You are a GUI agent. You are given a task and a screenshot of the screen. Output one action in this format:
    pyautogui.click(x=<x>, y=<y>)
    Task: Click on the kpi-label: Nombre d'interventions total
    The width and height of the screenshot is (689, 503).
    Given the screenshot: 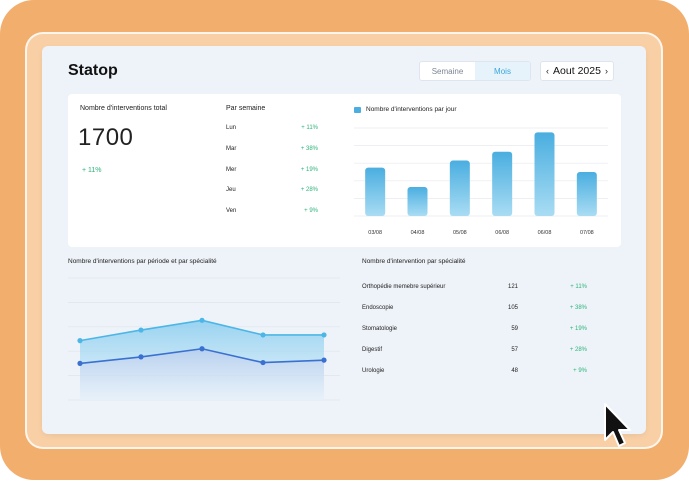 What is the action you would take?
    pyautogui.click(x=123, y=108)
    